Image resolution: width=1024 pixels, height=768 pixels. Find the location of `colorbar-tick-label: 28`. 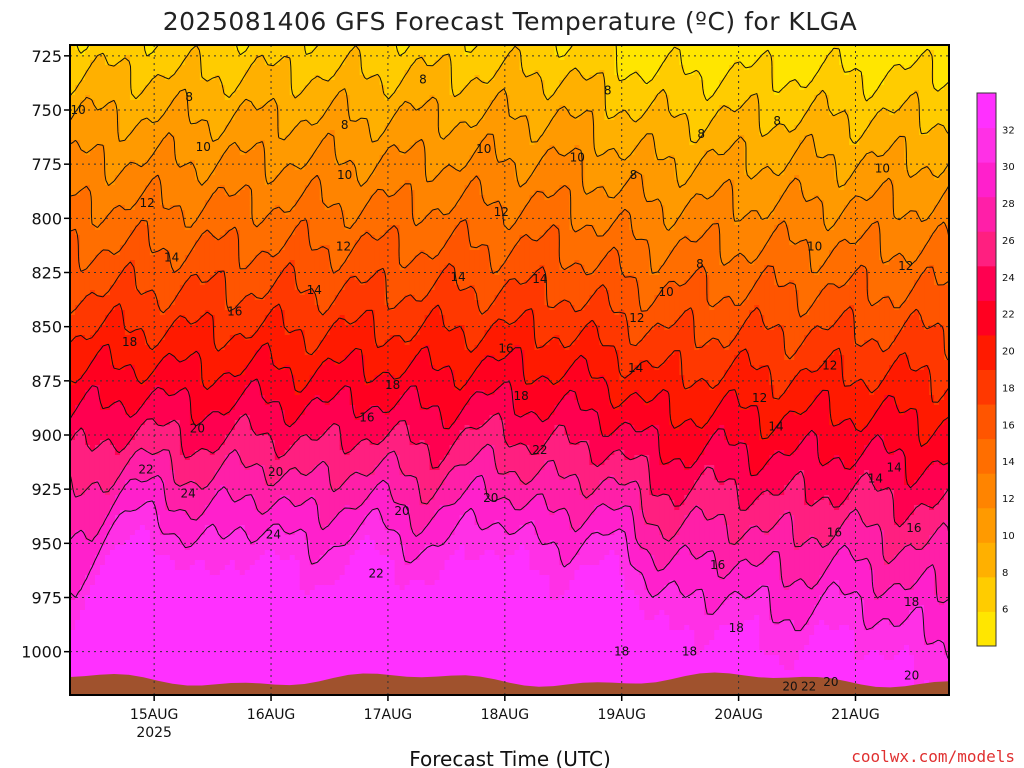

colorbar-tick-label: 28 is located at coordinates (1008, 204).